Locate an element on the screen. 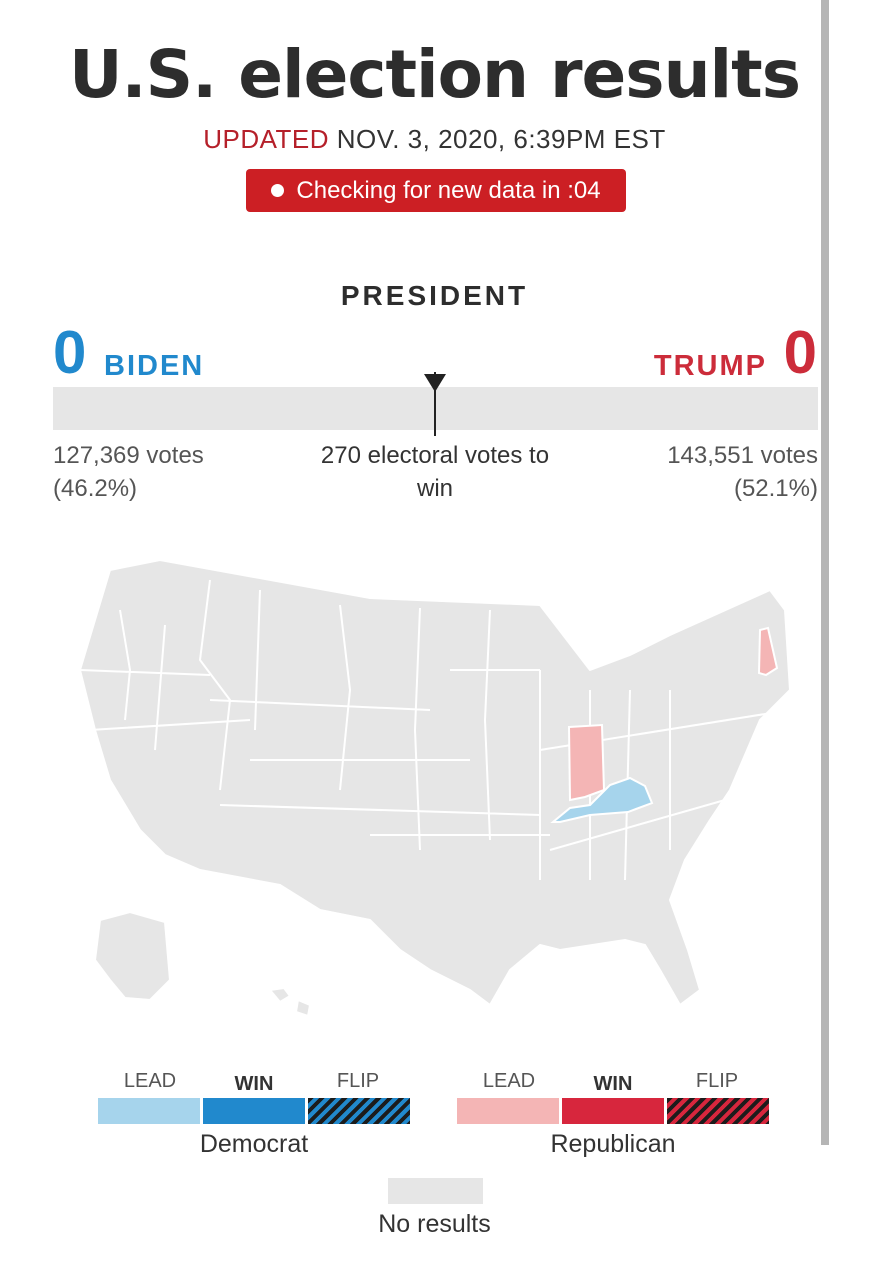  legend-dem-flip-swatch is located at coordinates (359, 1111).